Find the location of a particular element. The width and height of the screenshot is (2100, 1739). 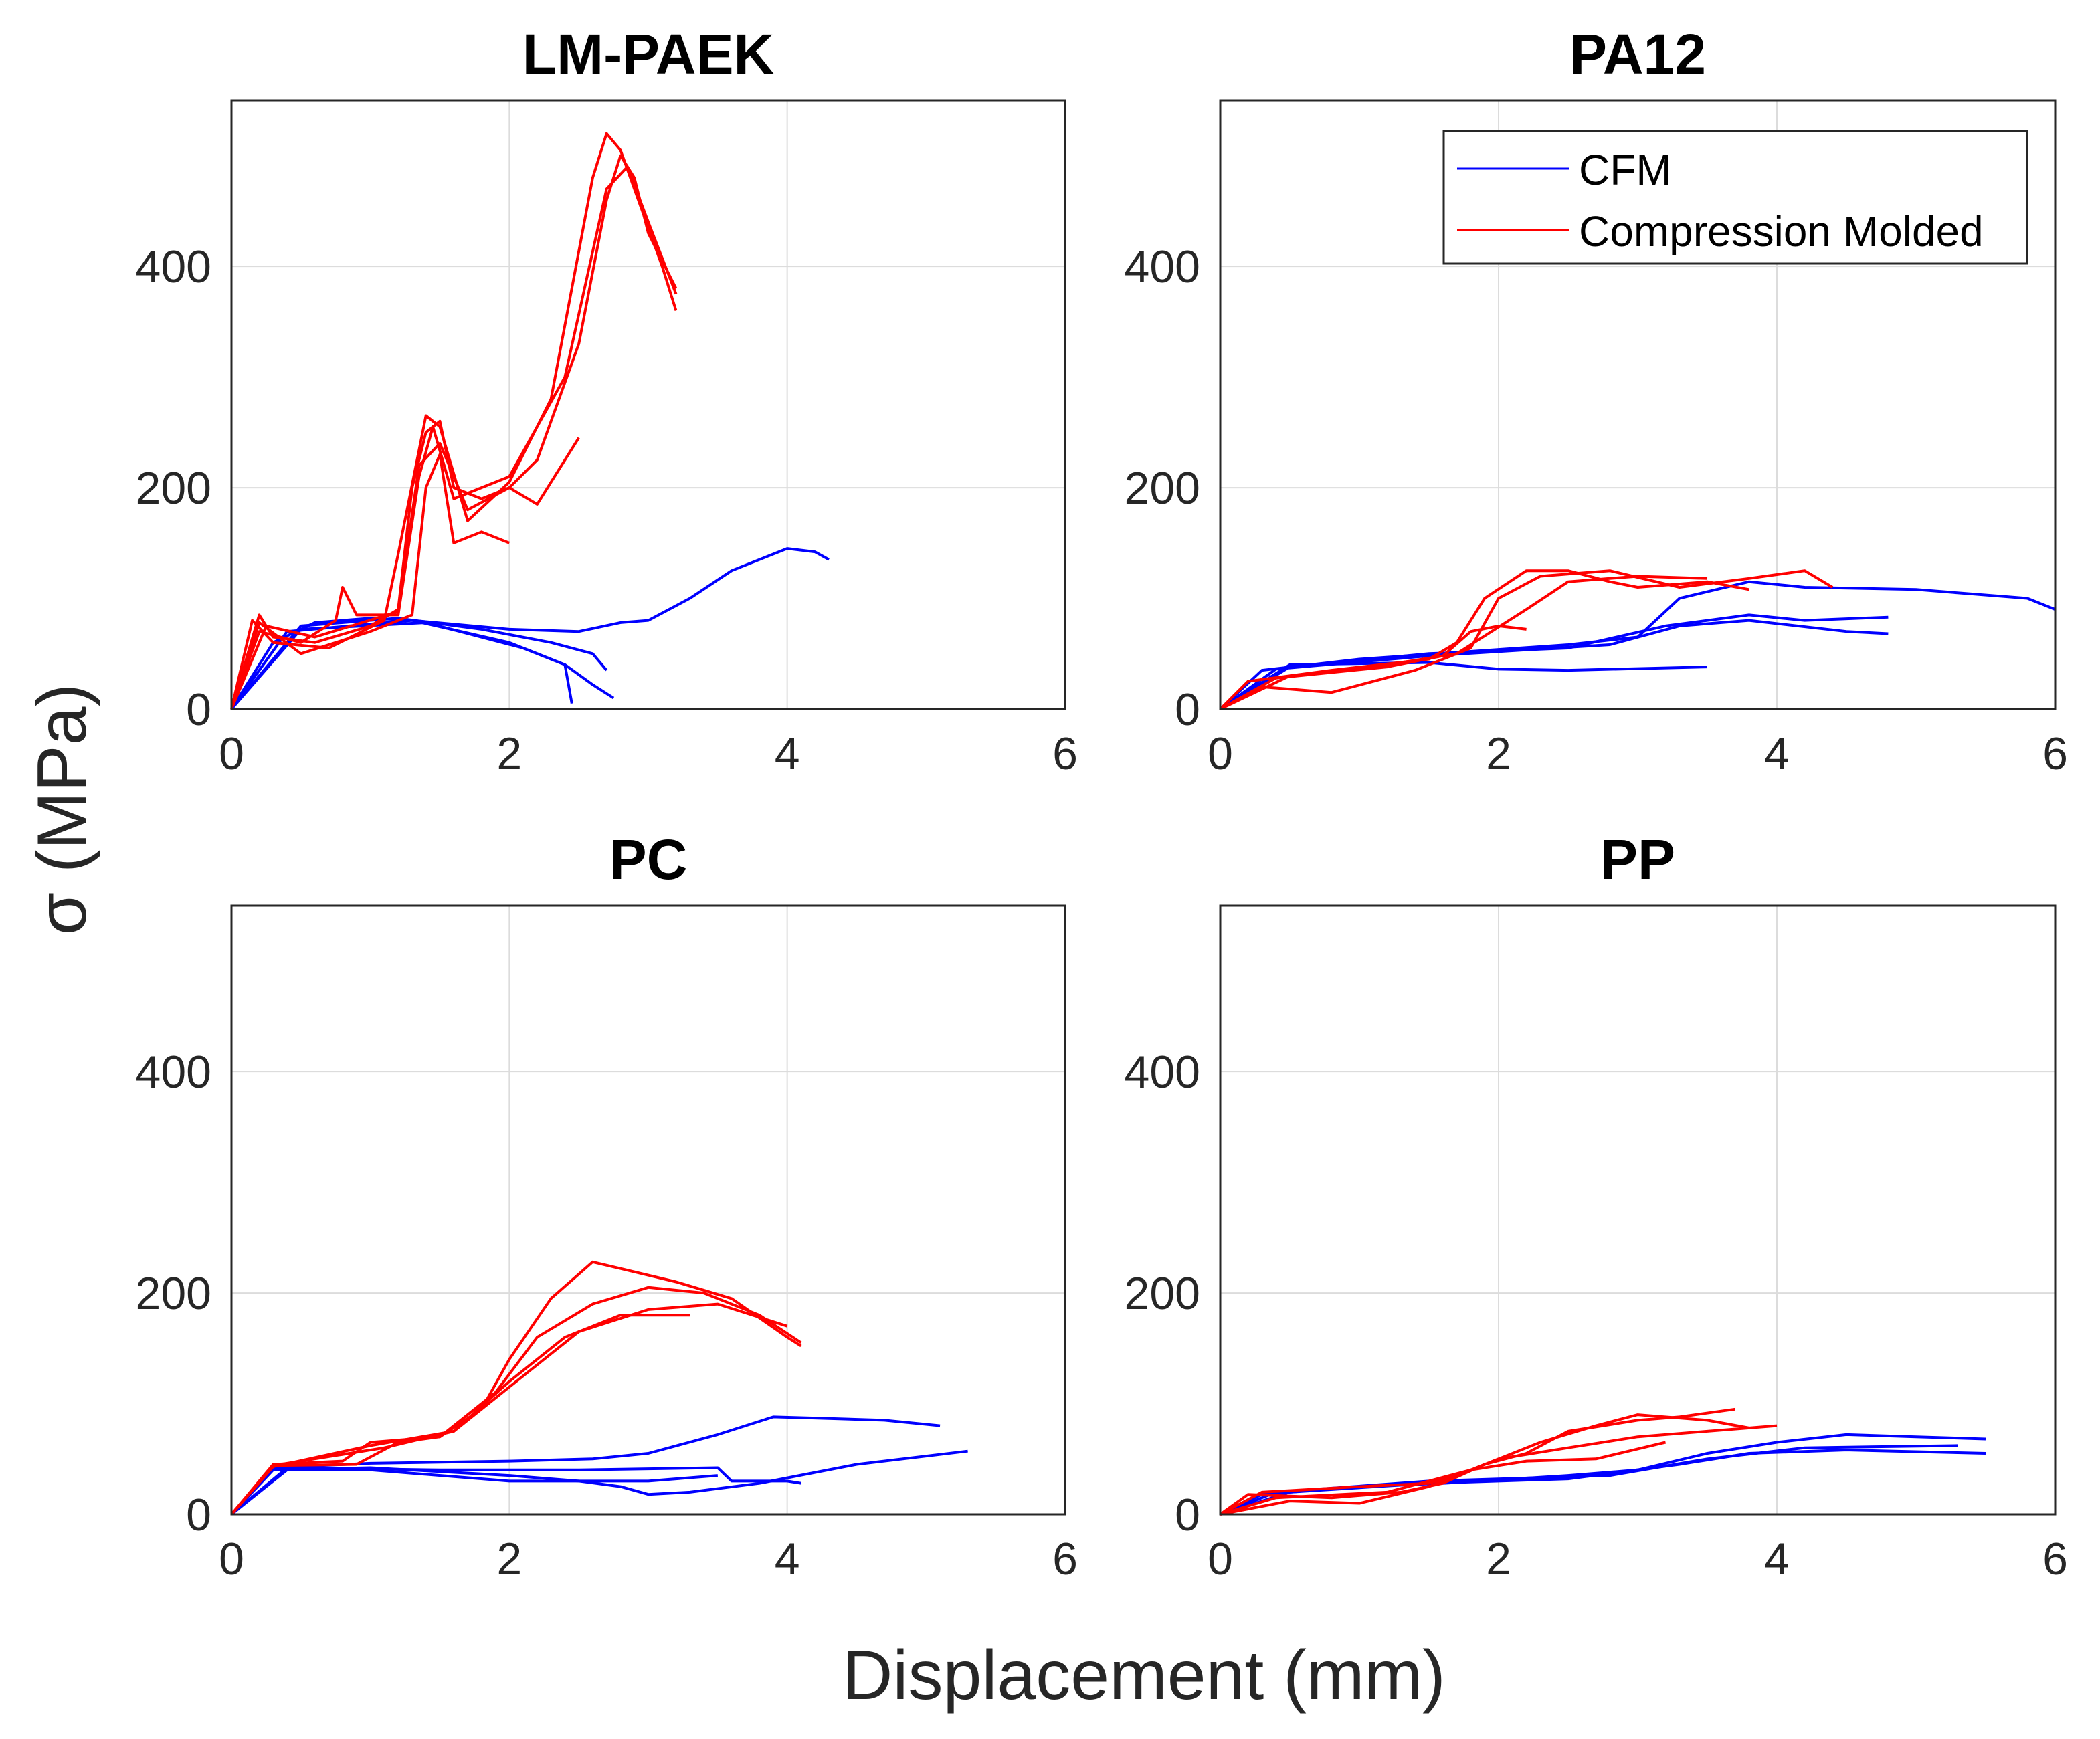

legend-label-cfm: CFM is located at coordinates (1625, 170).